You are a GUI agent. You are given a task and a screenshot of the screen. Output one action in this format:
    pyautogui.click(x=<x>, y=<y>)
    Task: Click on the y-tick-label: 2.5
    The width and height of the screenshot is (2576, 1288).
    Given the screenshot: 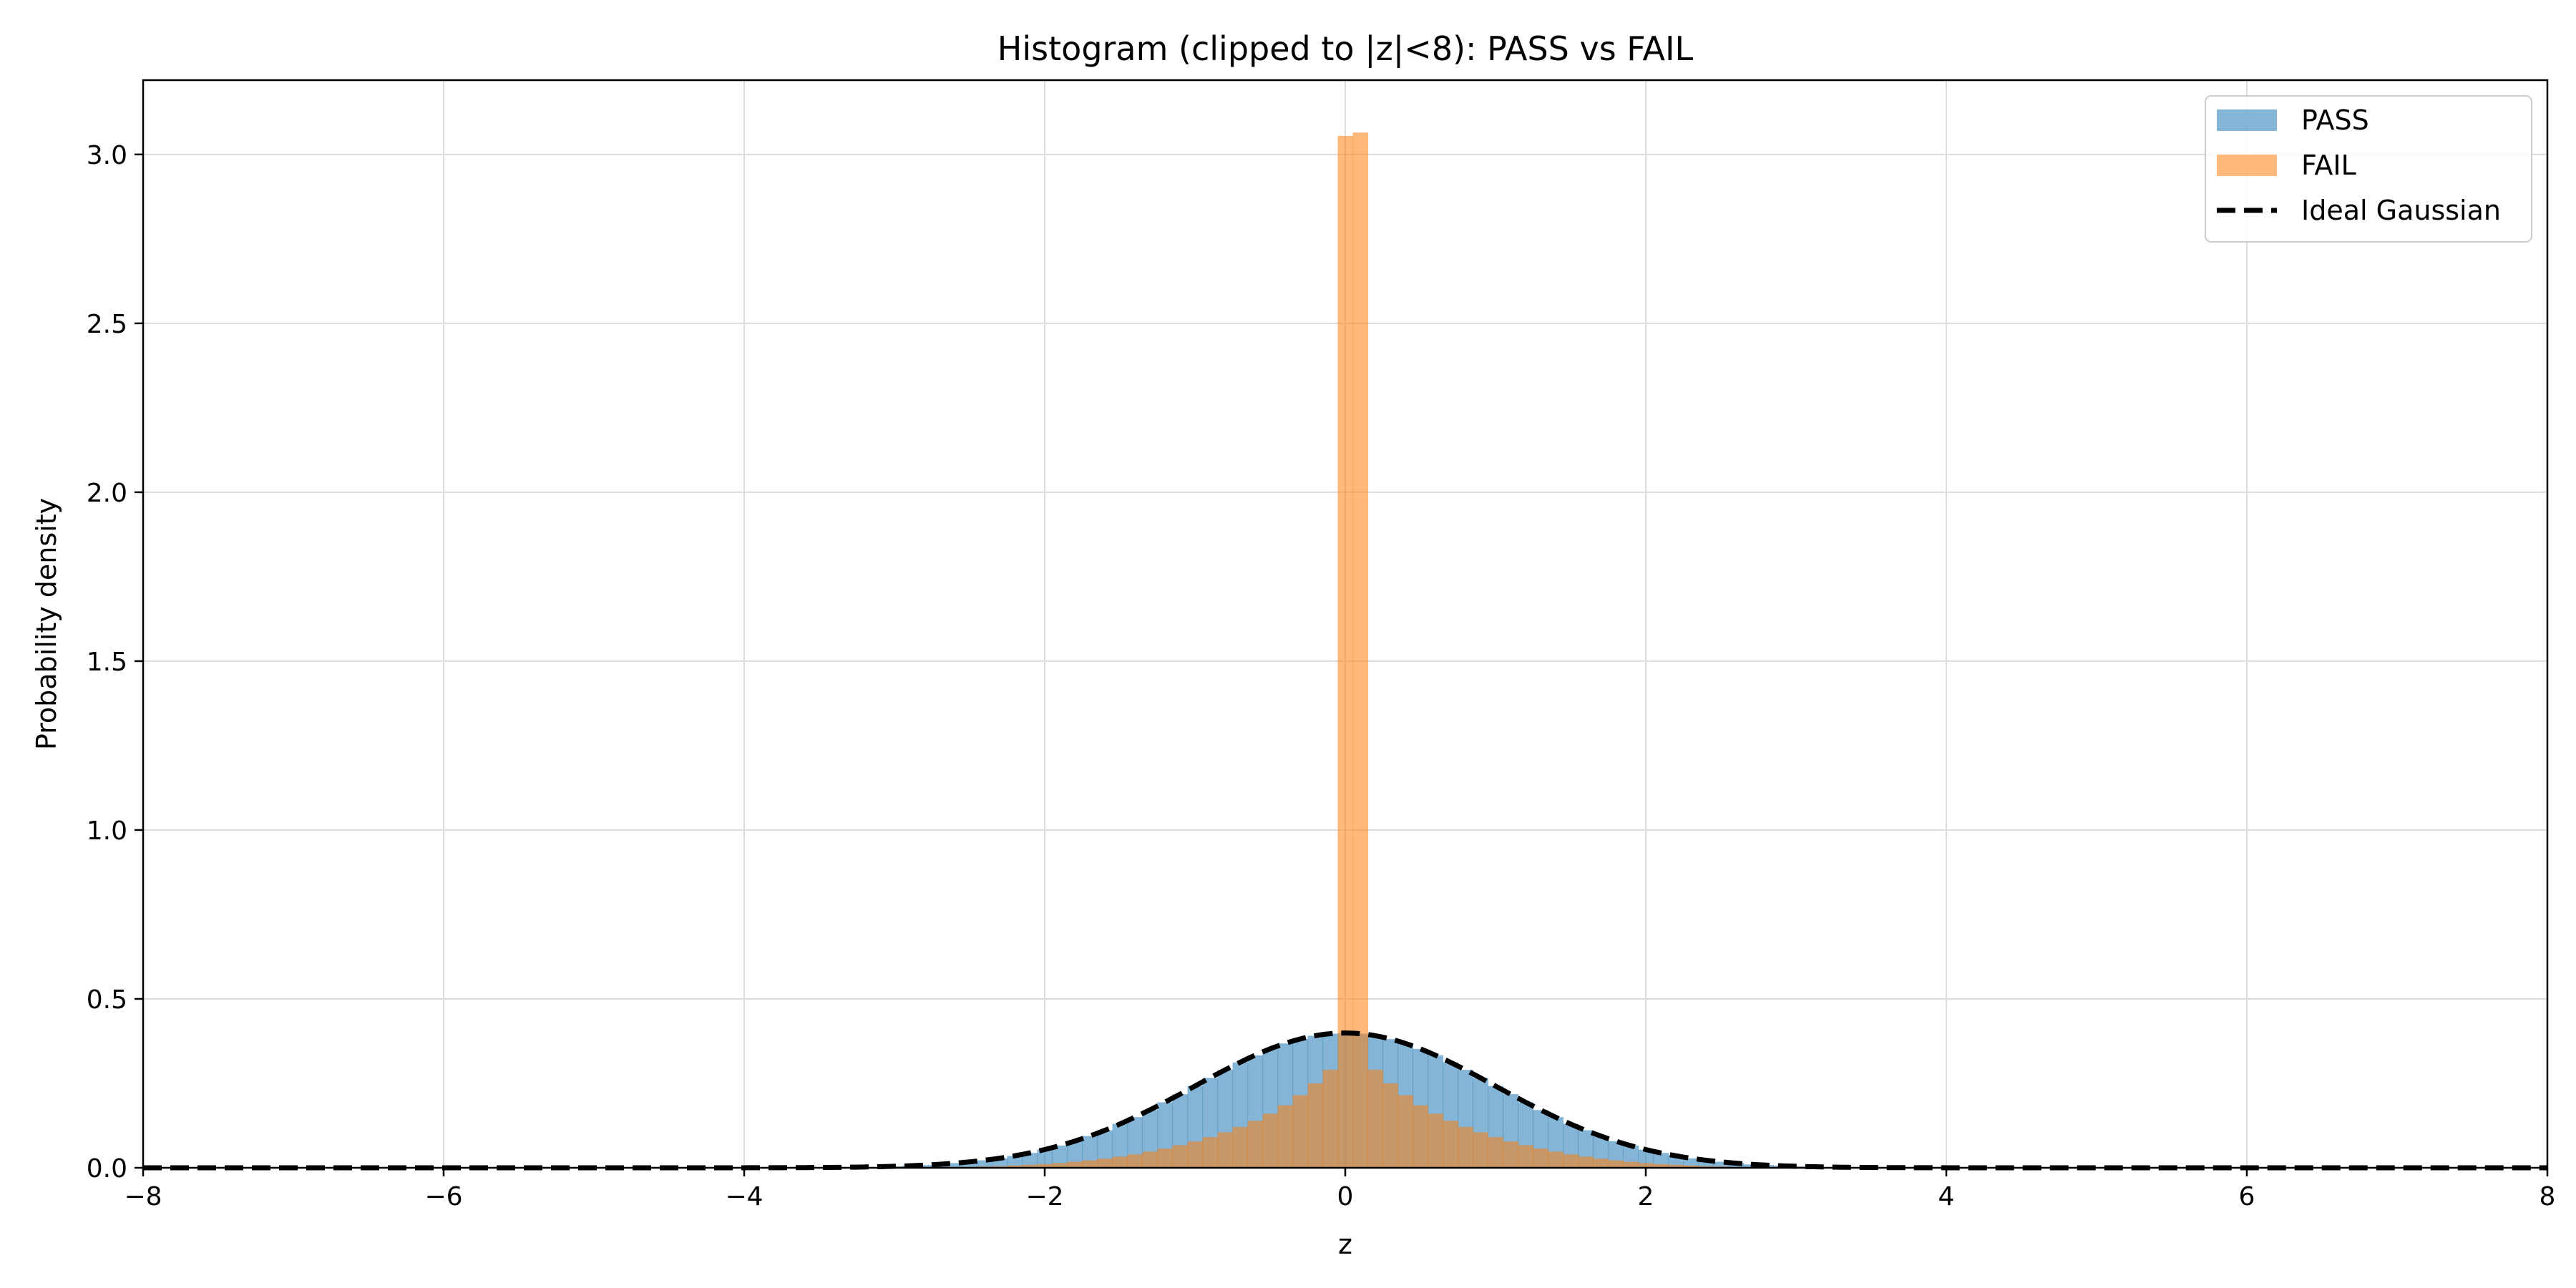 What is the action you would take?
    pyautogui.click(x=107, y=324)
    